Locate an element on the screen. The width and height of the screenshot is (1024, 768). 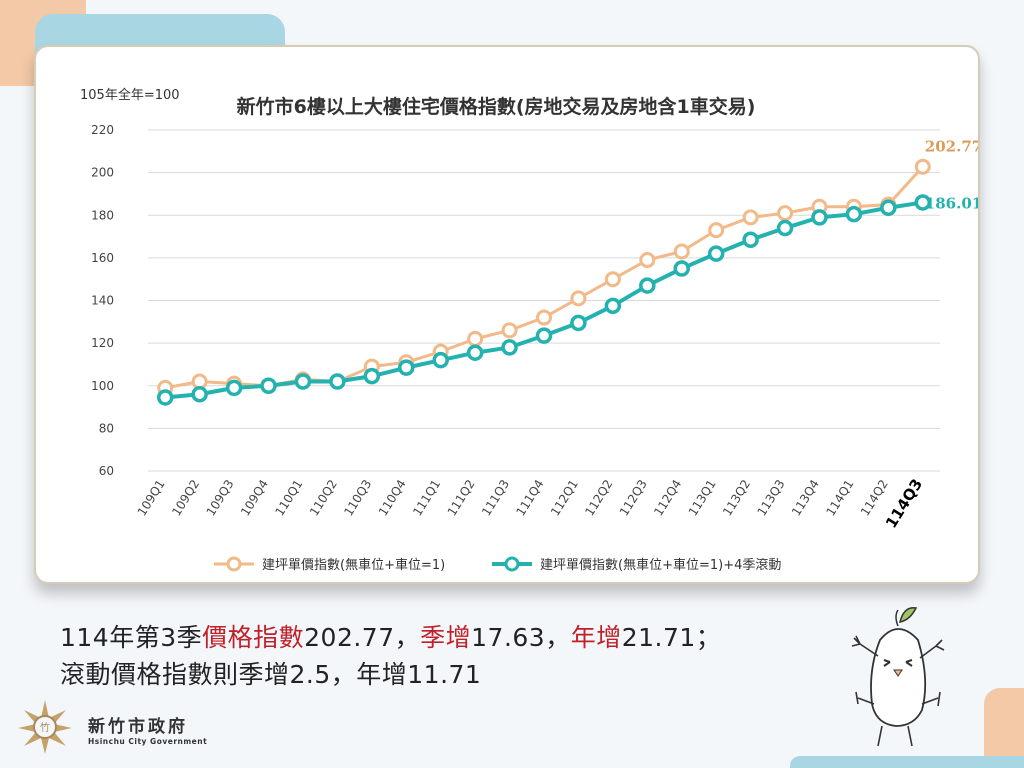
y-tick-label: 220 is located at coordinates (102, 130).